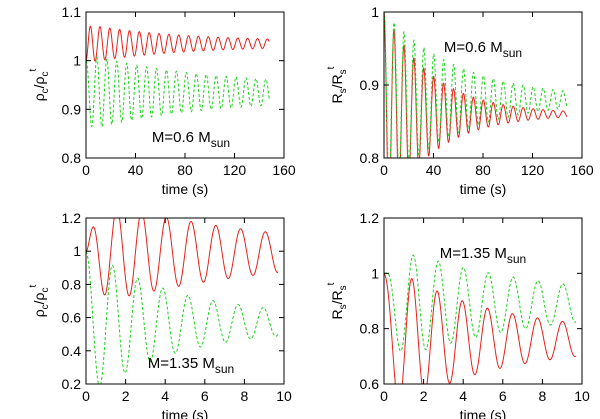 The height and width of the screenshot is (419, 600). What do you see at coordinates (480, 303) in the screenshot?
I see `series-green-br` at bounding box center [480, 303].